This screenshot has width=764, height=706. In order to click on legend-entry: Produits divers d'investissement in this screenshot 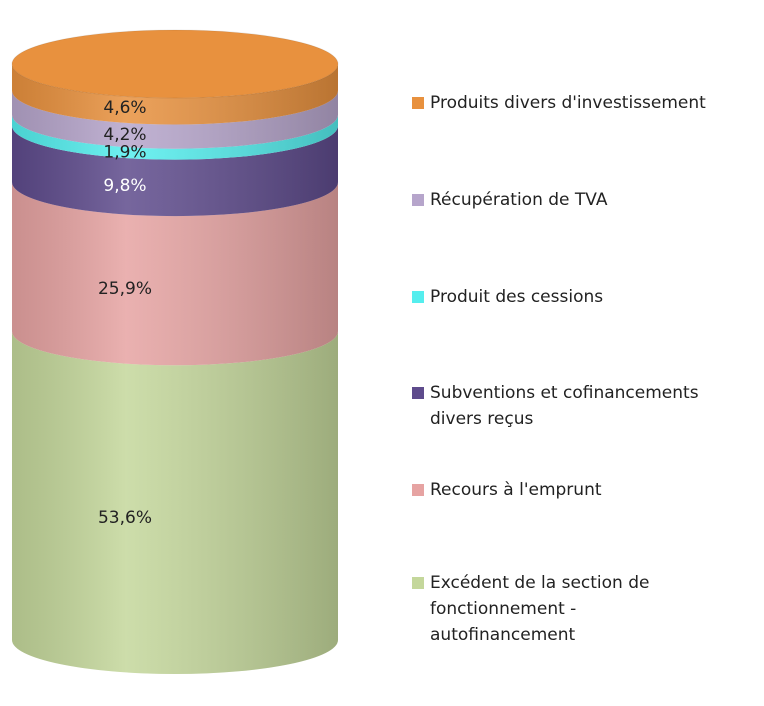, I will do `click(582, 103)`.